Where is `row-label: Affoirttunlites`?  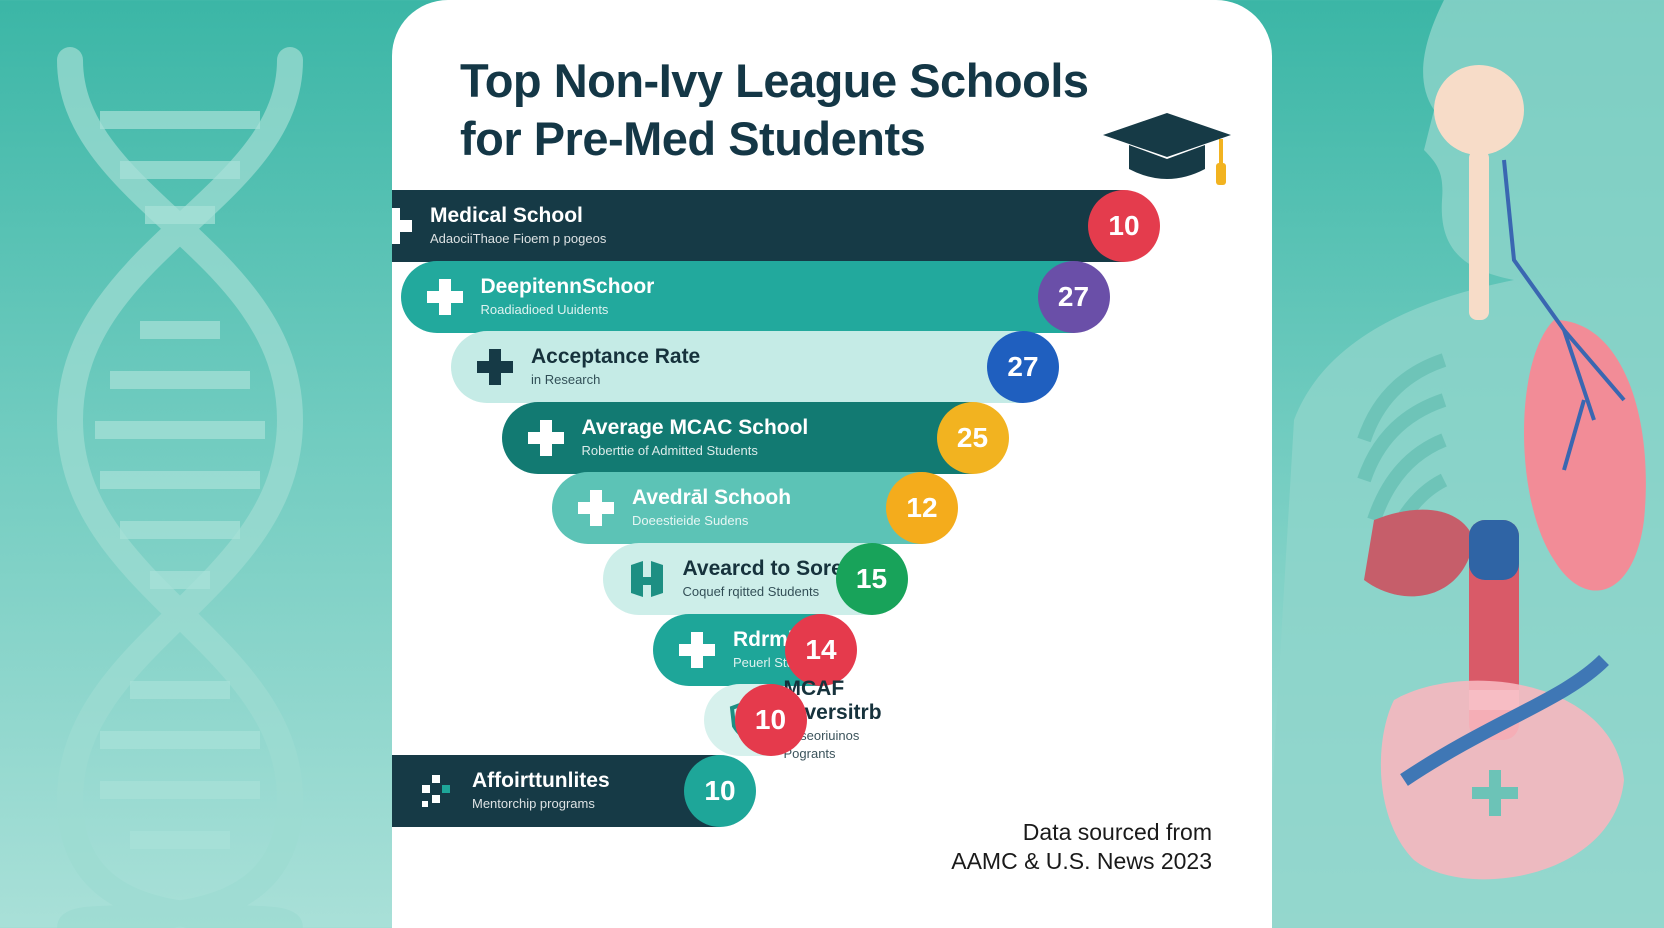
row-label: Affoirttunlites is located at coordinates (541, 780).